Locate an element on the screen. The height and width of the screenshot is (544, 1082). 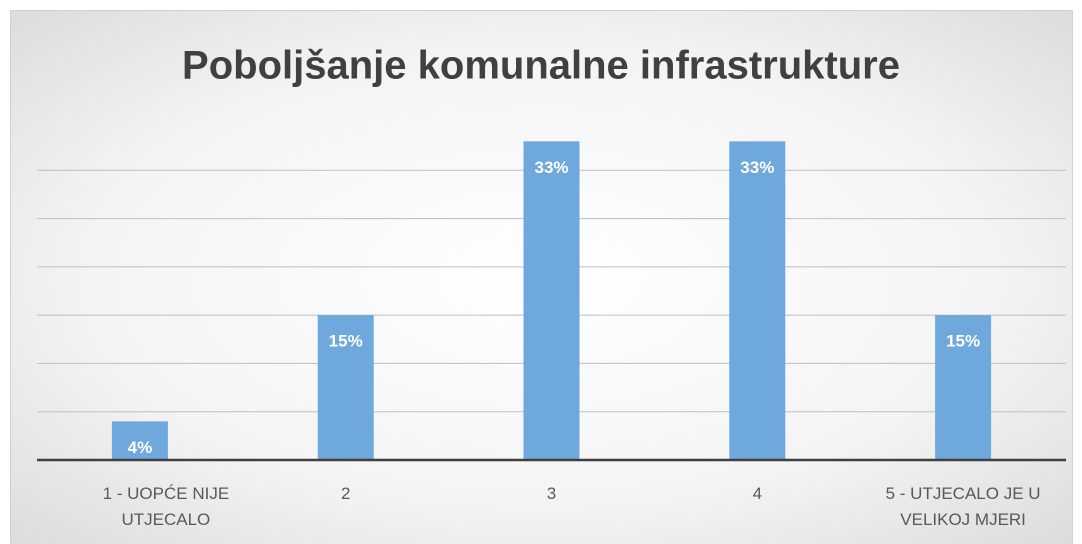
chart-title: Poboljšanje komunalne infrastrukture is located at coordinates (541, 66).